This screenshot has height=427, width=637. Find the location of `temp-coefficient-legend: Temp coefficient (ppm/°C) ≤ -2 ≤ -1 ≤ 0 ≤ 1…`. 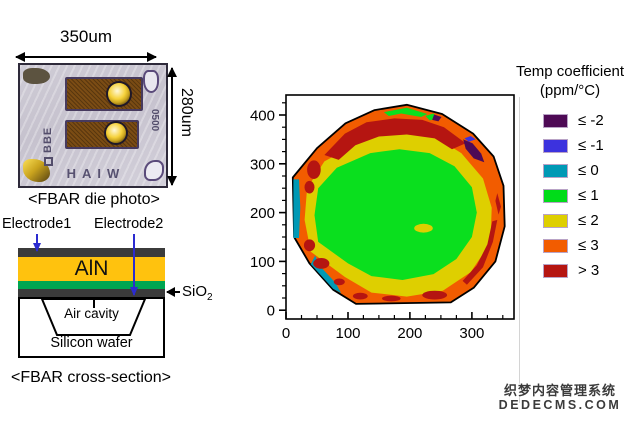

temp-coefficient-legend: Temp coefficient (ppm/°C) ≤ -2 ≤ -1 ≤ 0 ≤ 1… is located at coordinates (570, 172).